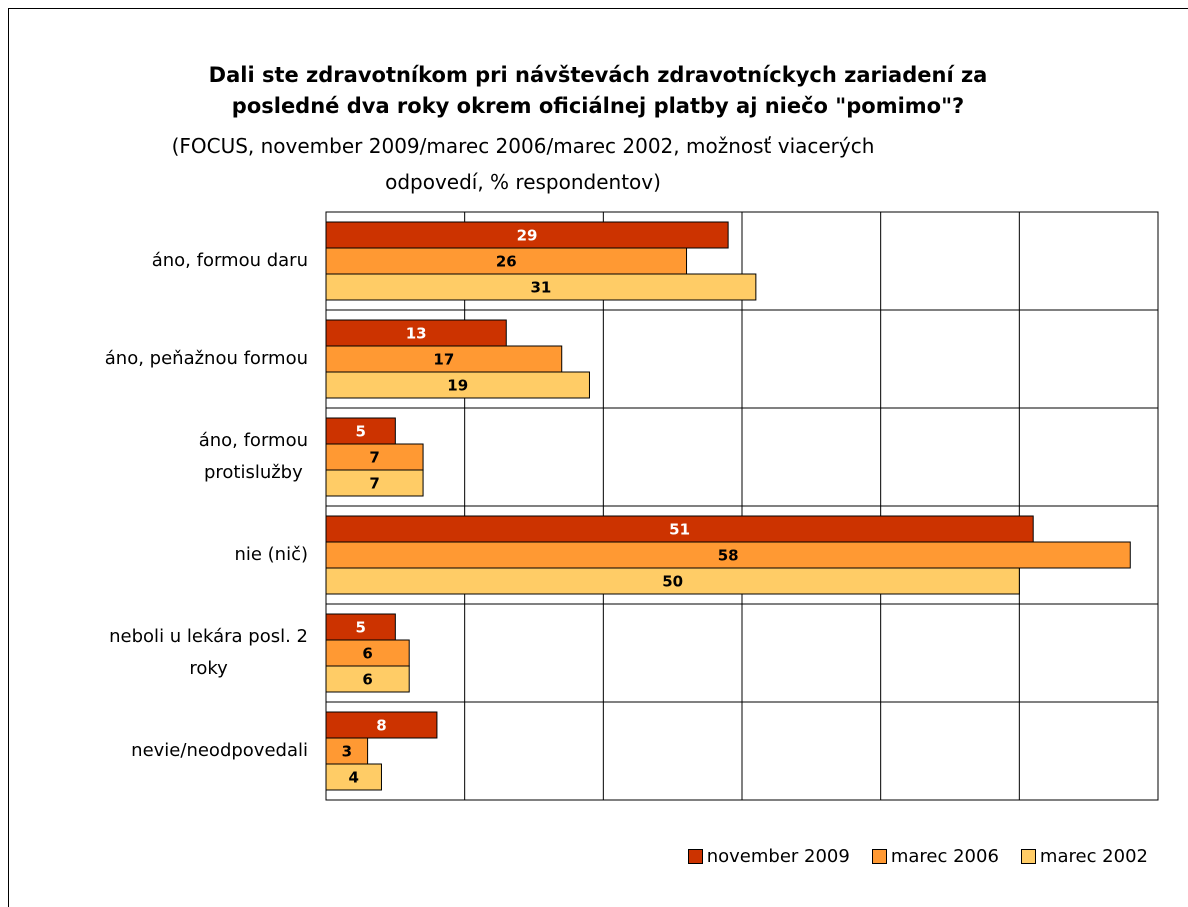  Describe the element at coordinates (778, 856) in the screenshot. I see `legend-label: november 2009` at that location.